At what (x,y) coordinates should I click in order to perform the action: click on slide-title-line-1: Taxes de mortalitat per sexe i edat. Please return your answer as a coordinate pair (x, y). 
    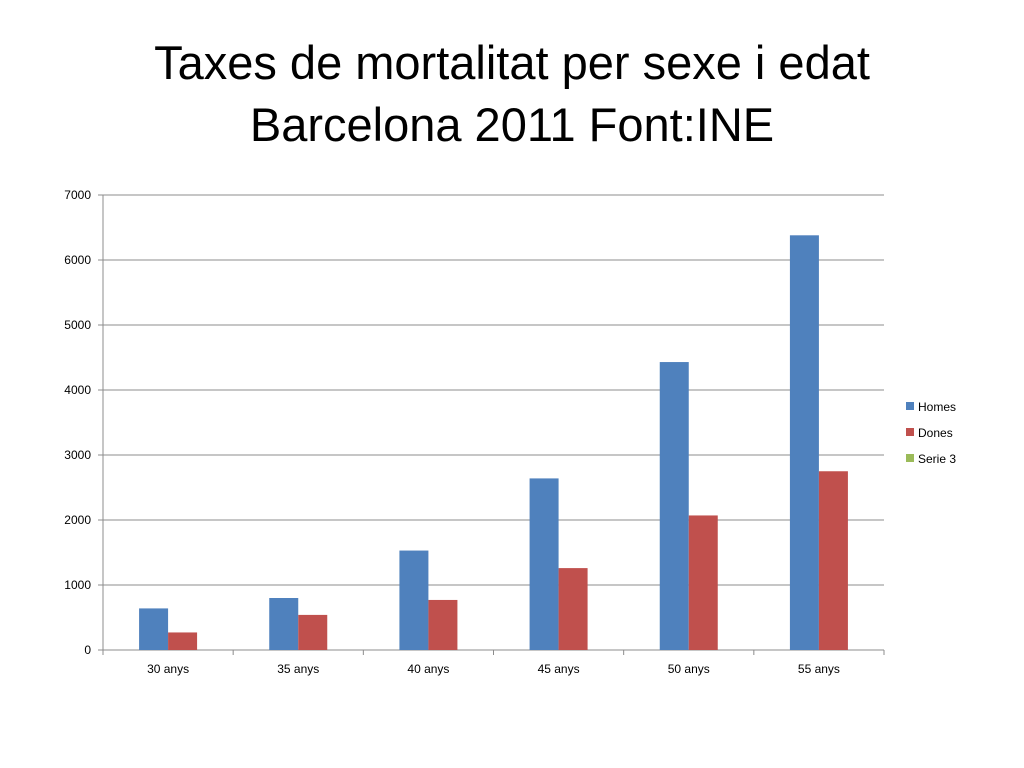
    Looking at the image, I should click on (512, 62).